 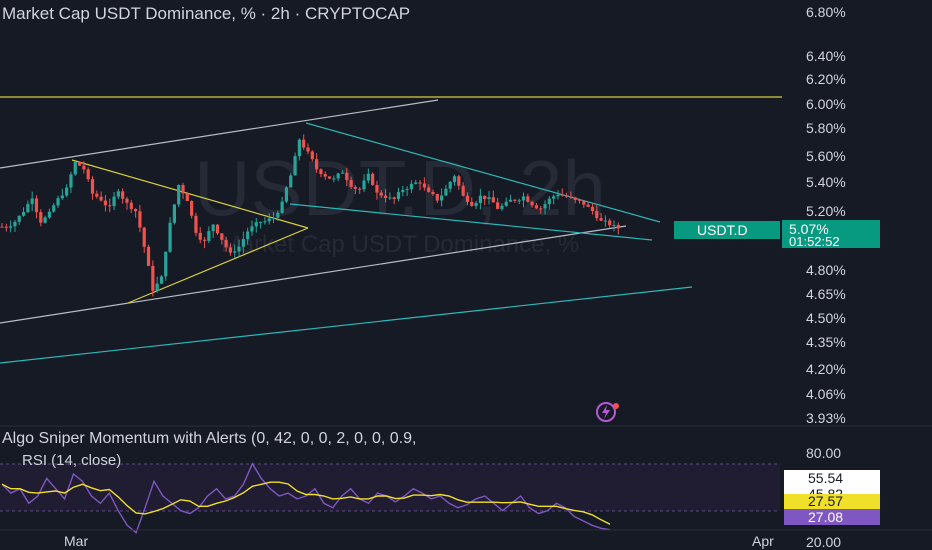 I want to click on rsi-line, so click(x=306, y=498).